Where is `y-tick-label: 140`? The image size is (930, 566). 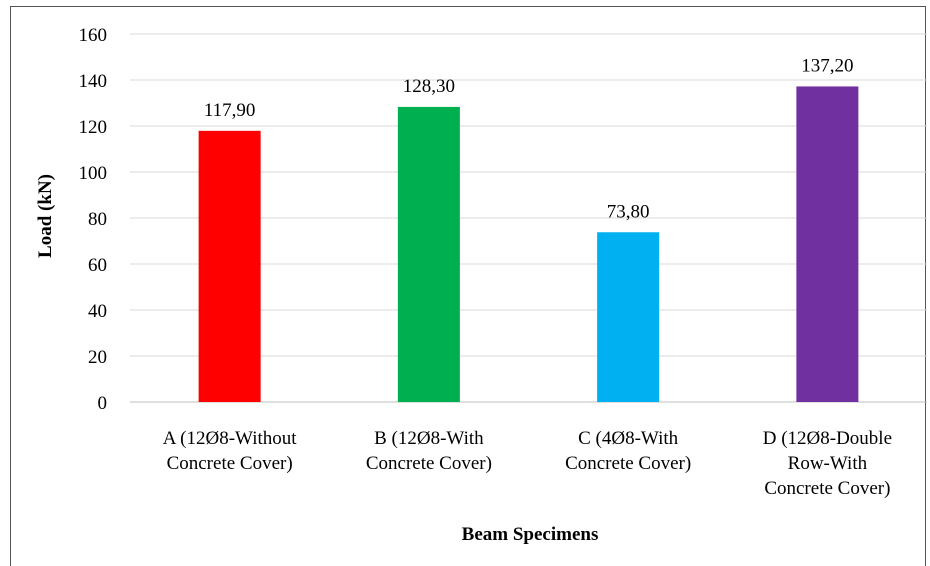 y-tick-label: 140 is located at coordinates (93, 81).